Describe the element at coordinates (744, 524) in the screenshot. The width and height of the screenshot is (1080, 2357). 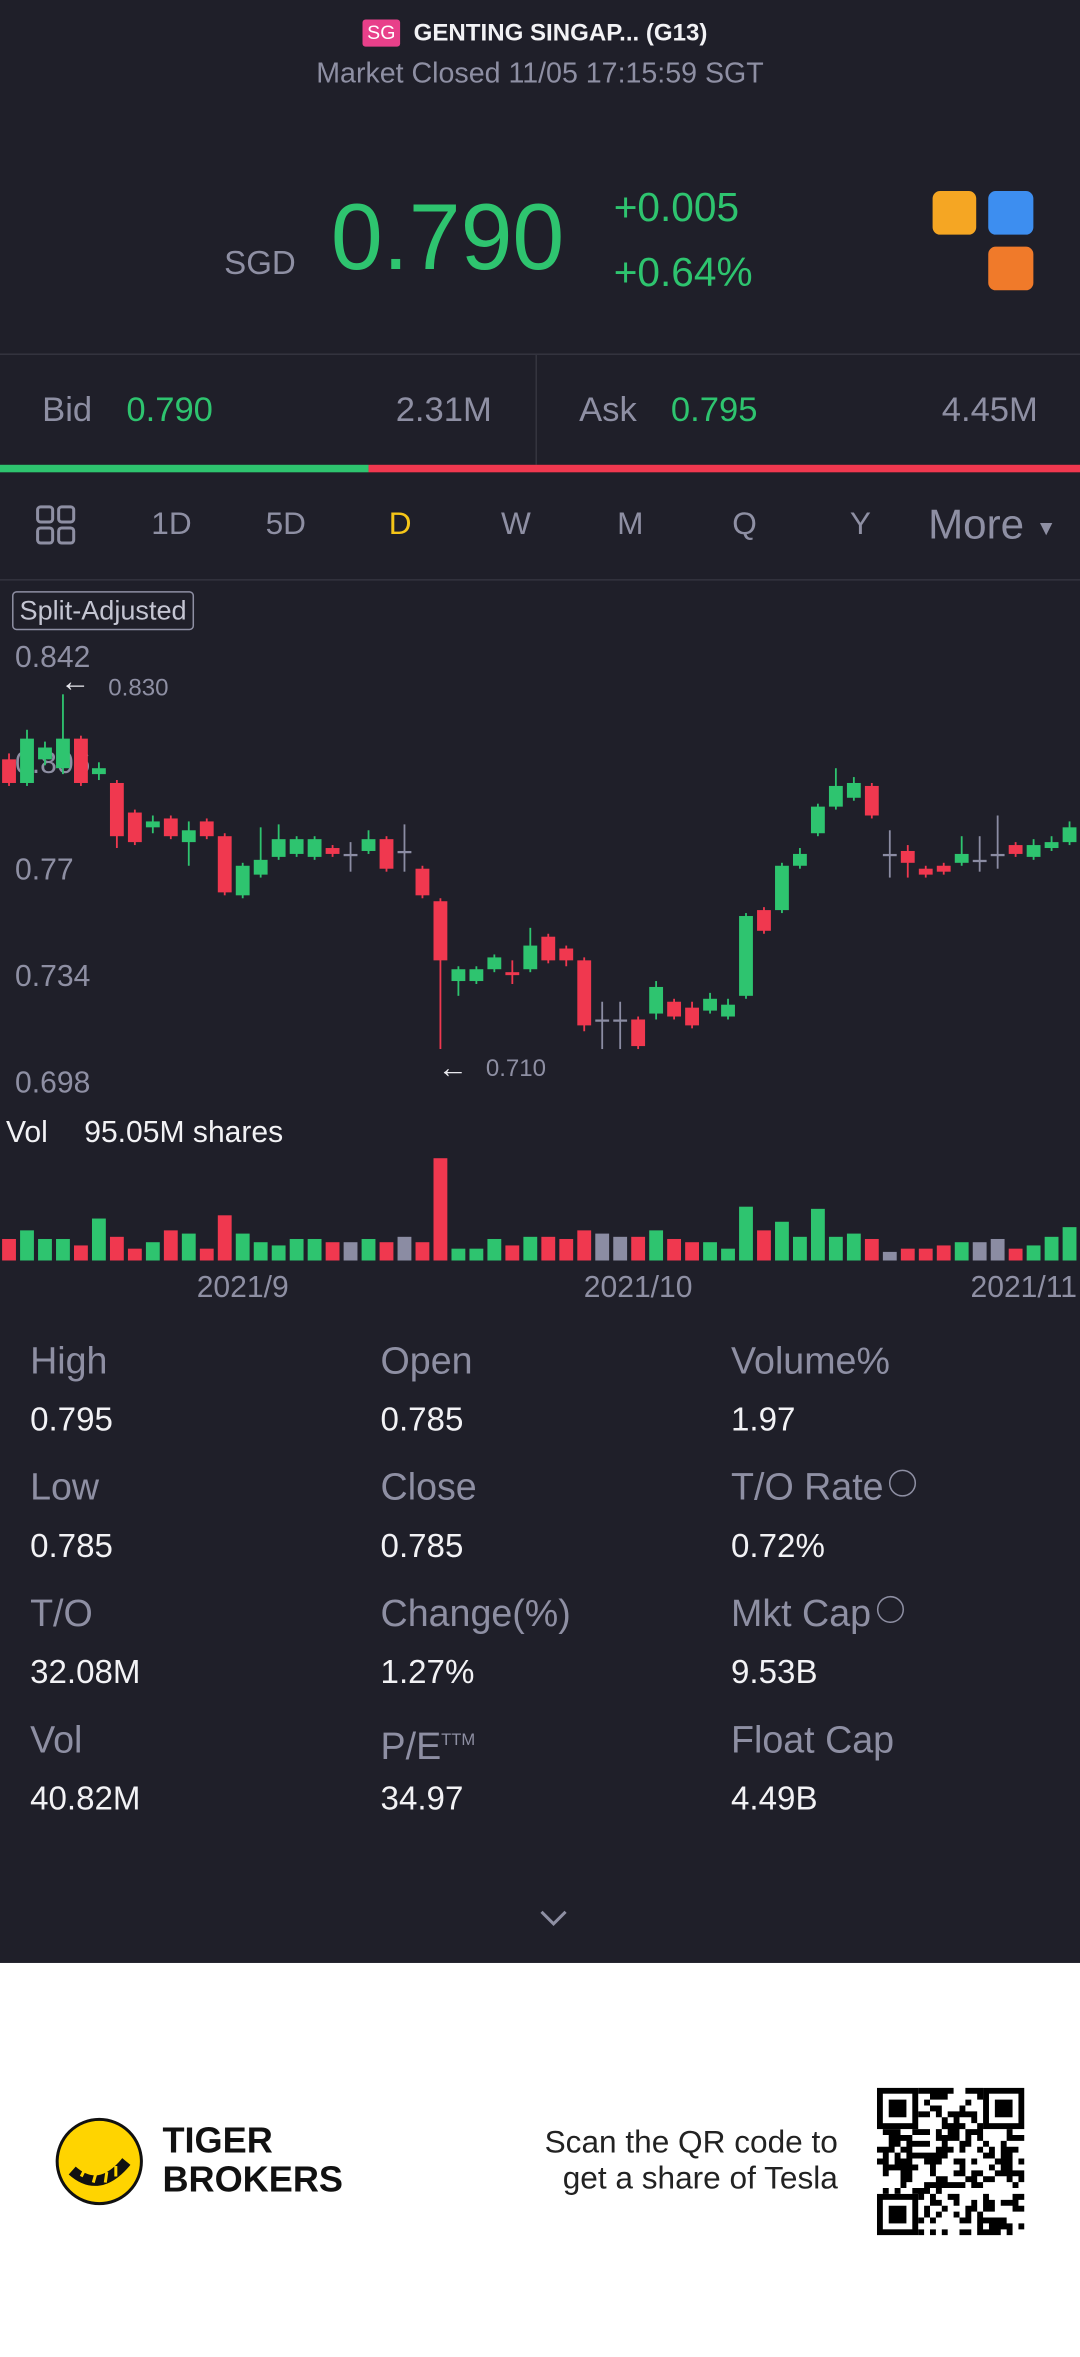
I see `period-tab: Q` at that location.